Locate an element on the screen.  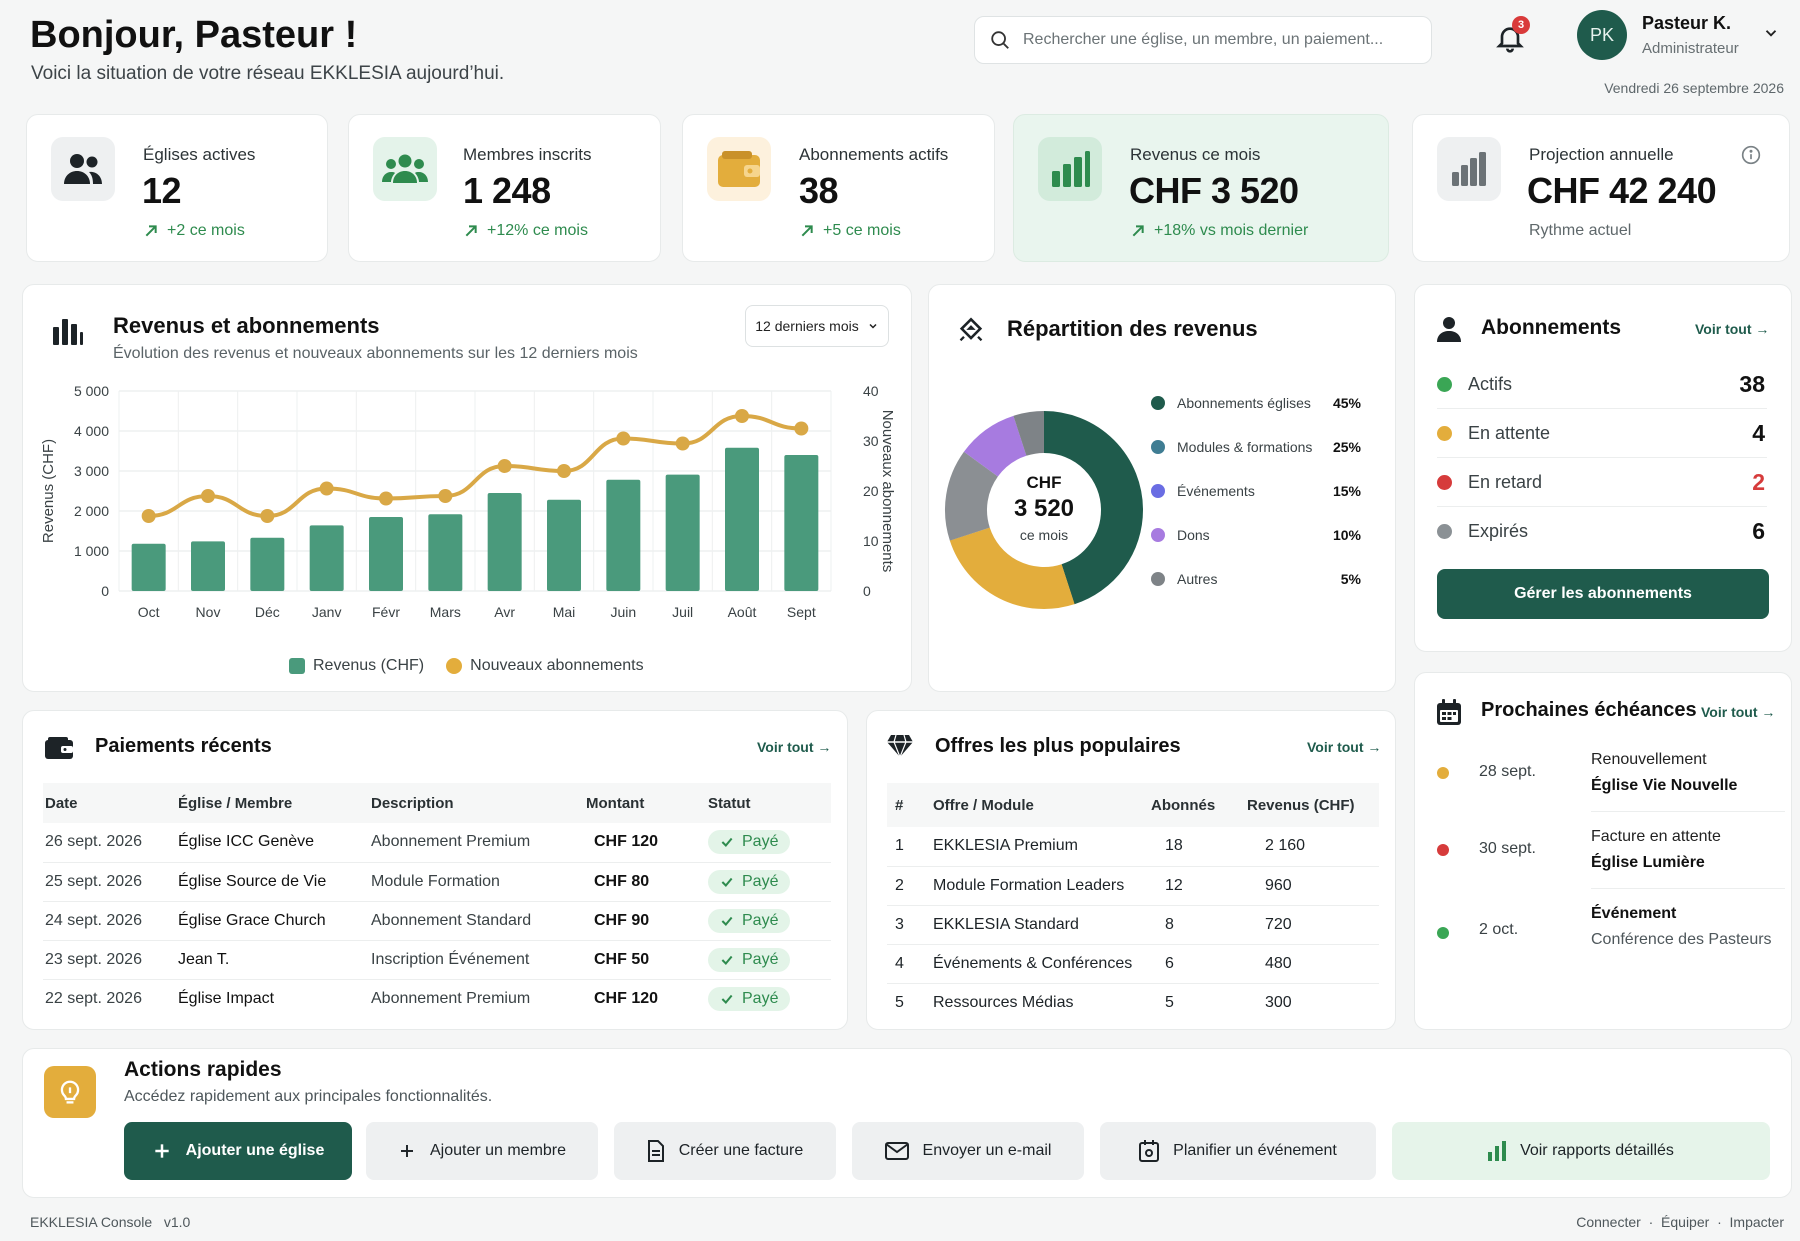
offers-see-all-link: Voir tout → is located at coordinates (1344, 747).